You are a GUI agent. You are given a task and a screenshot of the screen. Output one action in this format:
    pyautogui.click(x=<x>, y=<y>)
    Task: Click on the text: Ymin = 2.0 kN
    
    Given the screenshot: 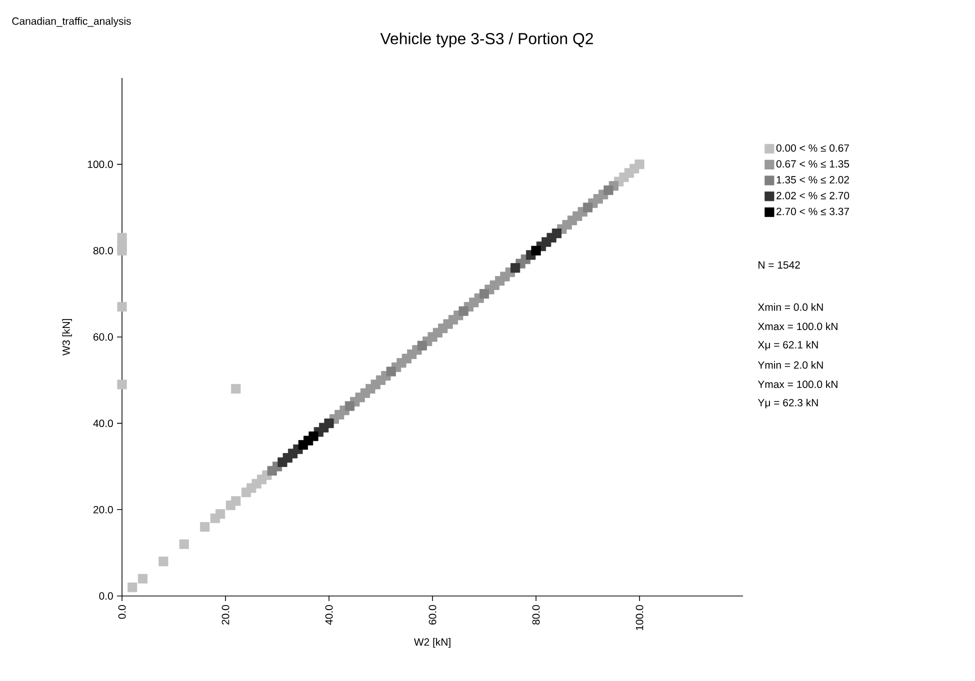 What is the action you would take?
    pyautogui.click(x=790, y=365)
    